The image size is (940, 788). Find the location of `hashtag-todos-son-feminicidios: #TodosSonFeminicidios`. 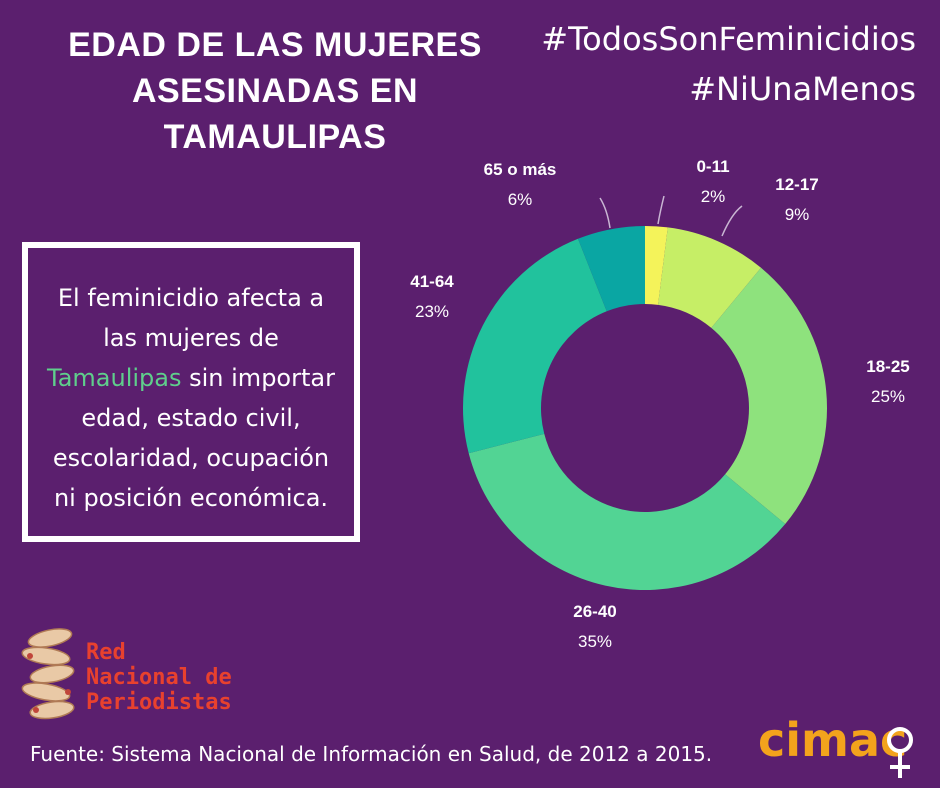

hashtag-todos-son-feminicidios: #TodosSonFeminicidios is located at coordinates (728, 39).